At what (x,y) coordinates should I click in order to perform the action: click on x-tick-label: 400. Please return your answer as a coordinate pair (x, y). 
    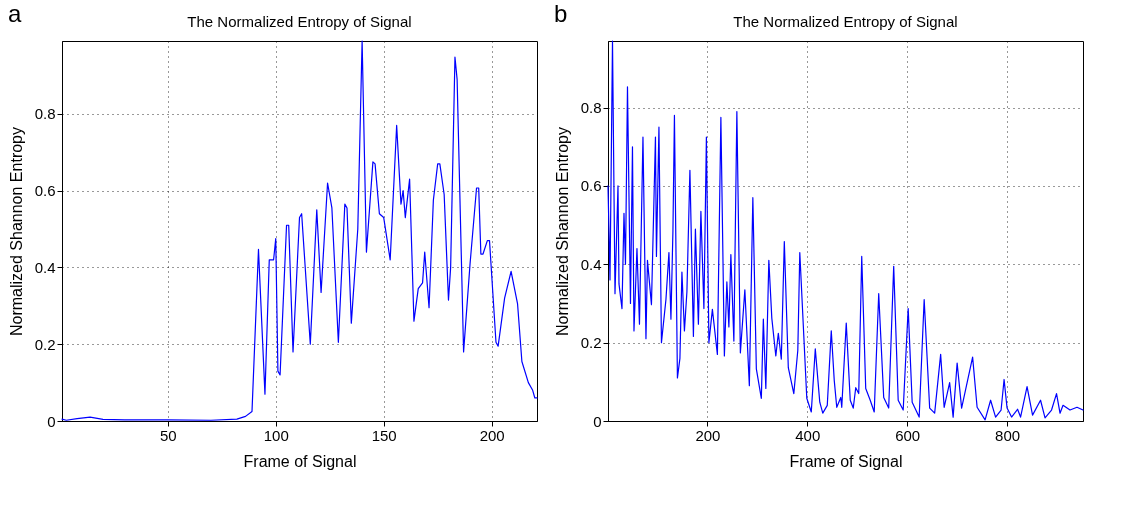
    Looking at the image, I should click on (808, 435).